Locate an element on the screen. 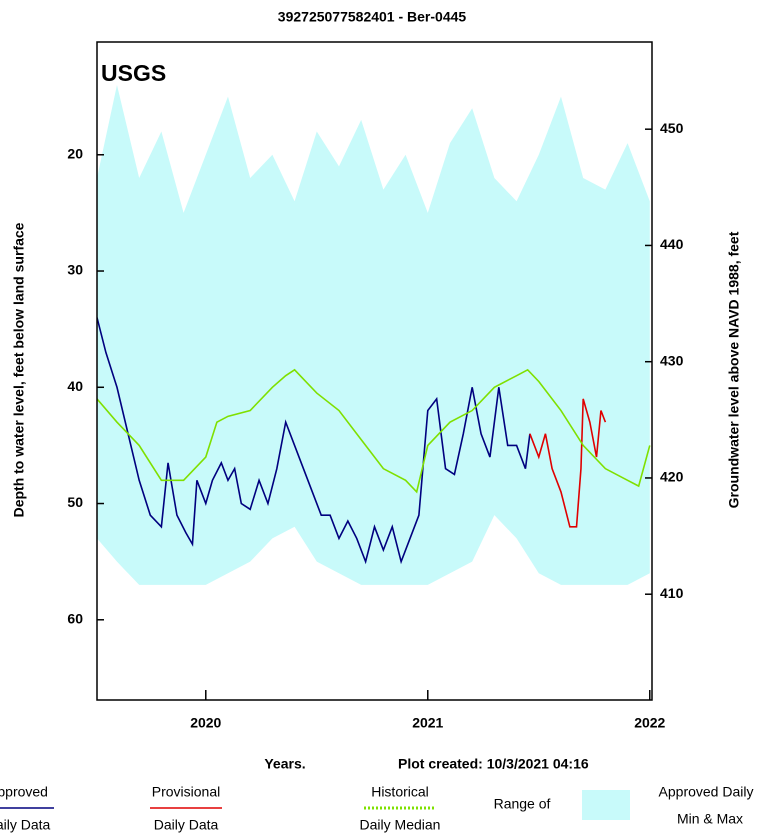  y2-tick-label: 410 is located at coordinates (672, 593).